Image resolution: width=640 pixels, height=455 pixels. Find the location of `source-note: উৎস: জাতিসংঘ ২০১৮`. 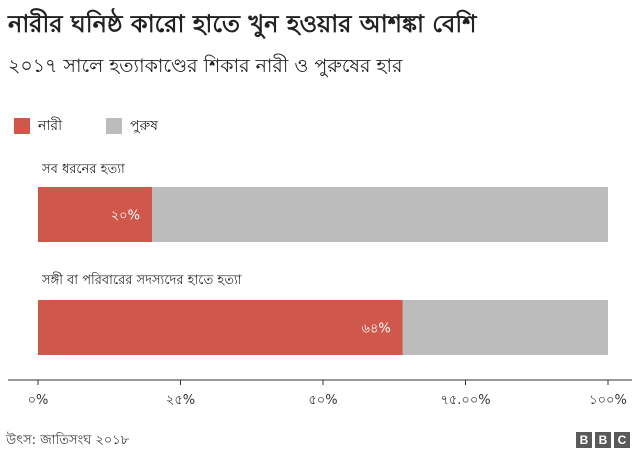

source-note: উৎস: জাতিসংঘ ২০১৮ is located at coordinates (68, 440).